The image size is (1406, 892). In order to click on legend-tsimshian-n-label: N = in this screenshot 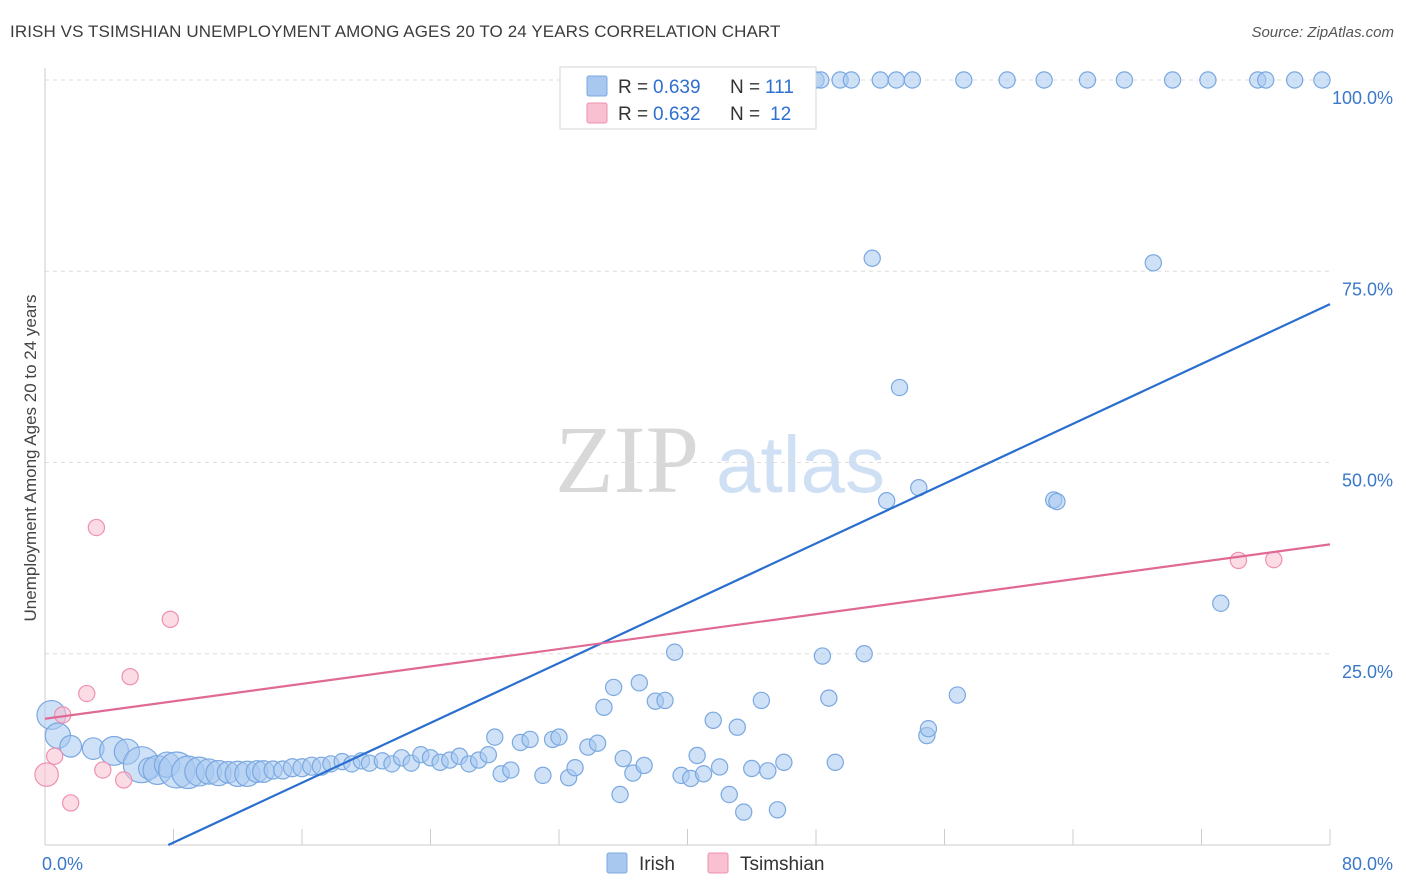, I will do `click(745, 114)`.